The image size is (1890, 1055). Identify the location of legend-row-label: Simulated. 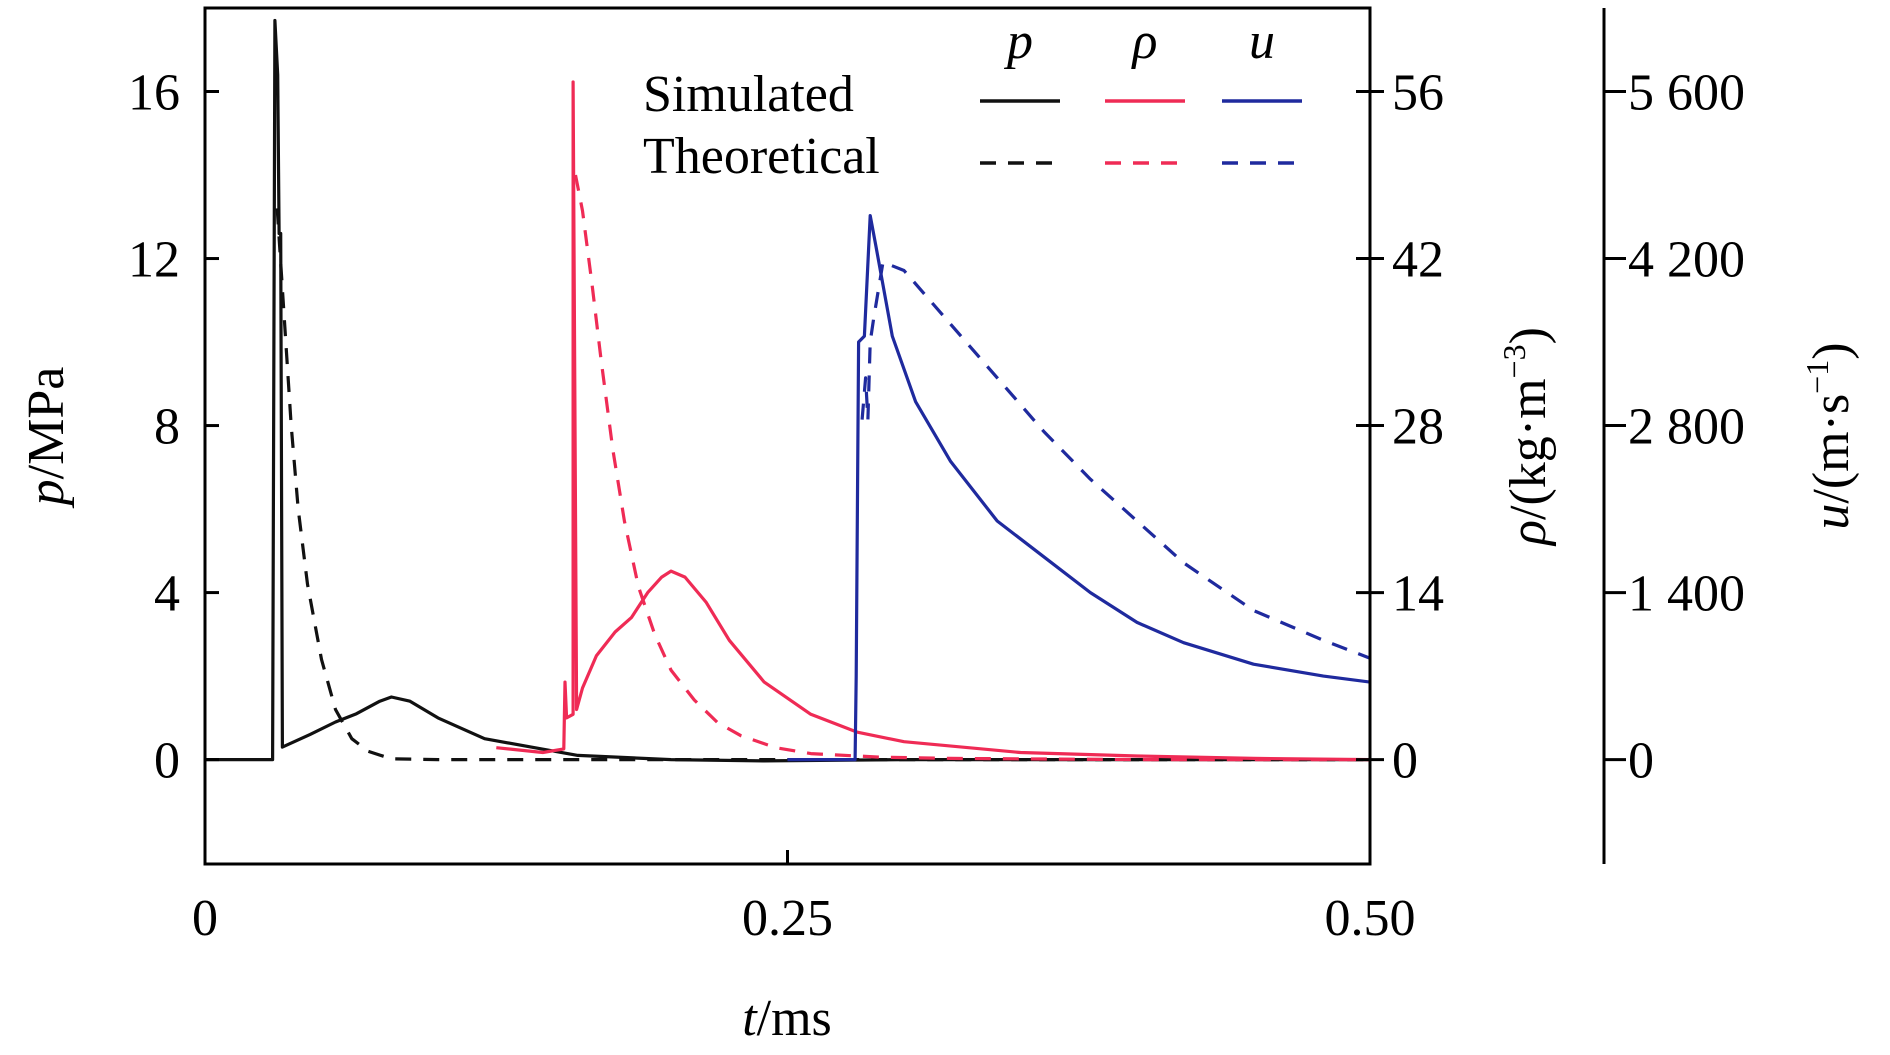
(748, 94).